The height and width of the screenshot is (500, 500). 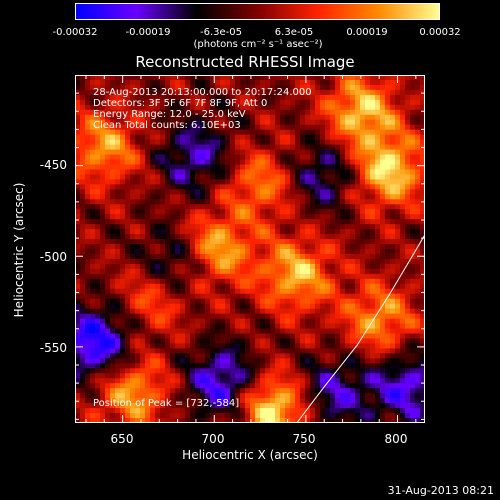 I want to click on y-tick-label: -450, so click(x=53, y=165).